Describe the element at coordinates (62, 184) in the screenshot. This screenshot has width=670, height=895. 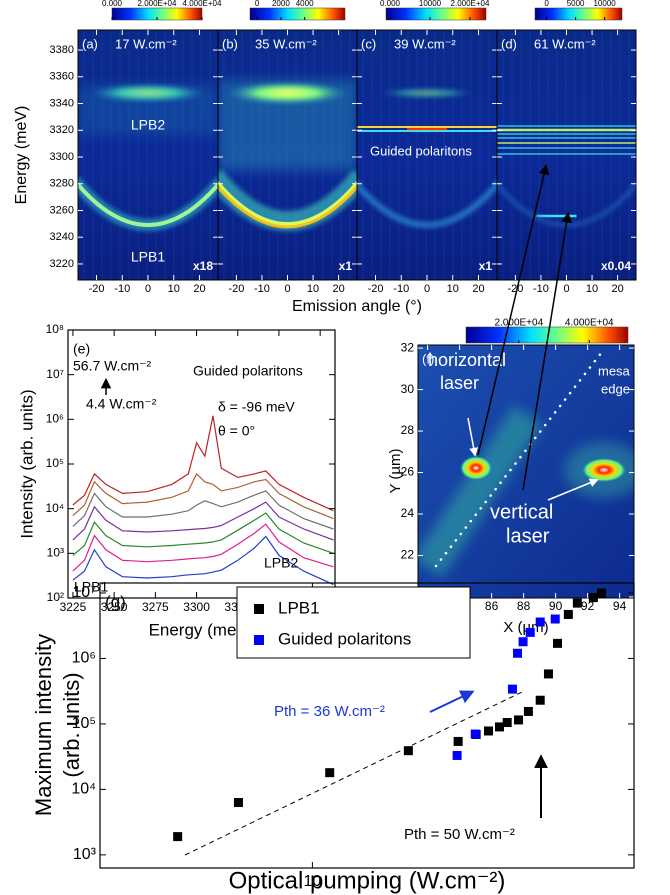
I see `y-tick-label: 3280` at that location.